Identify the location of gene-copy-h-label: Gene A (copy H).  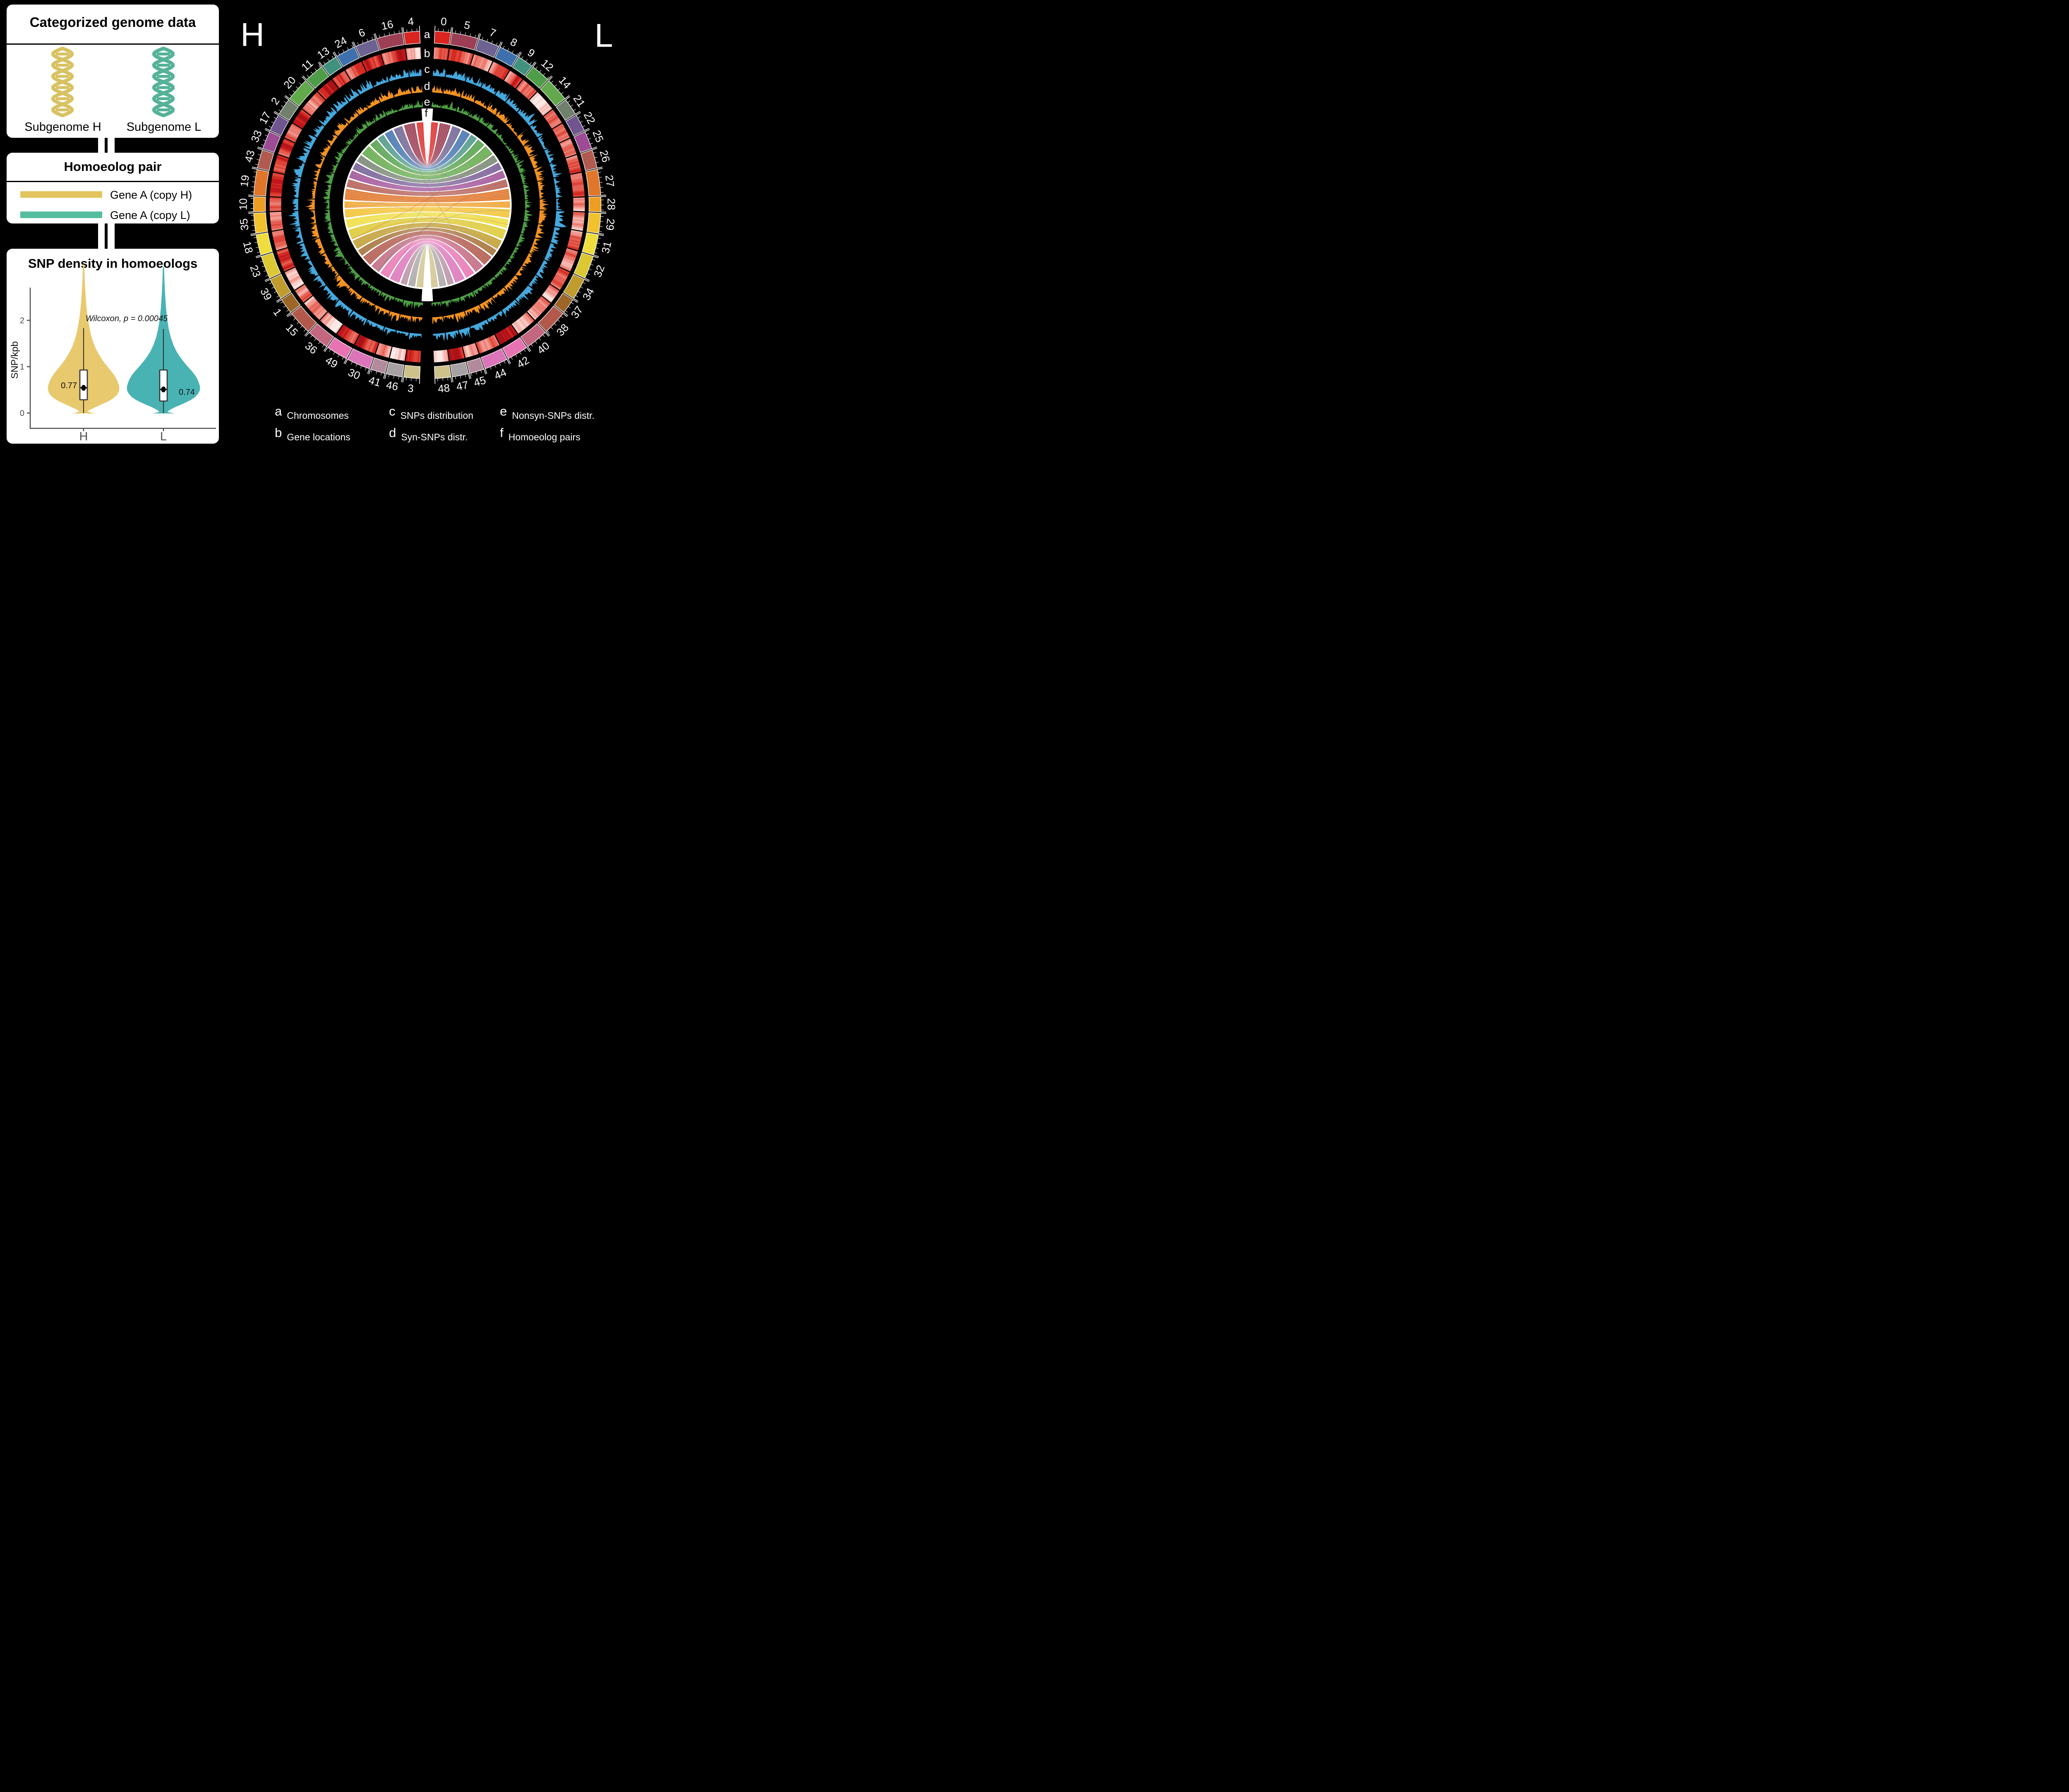
(151, 195).